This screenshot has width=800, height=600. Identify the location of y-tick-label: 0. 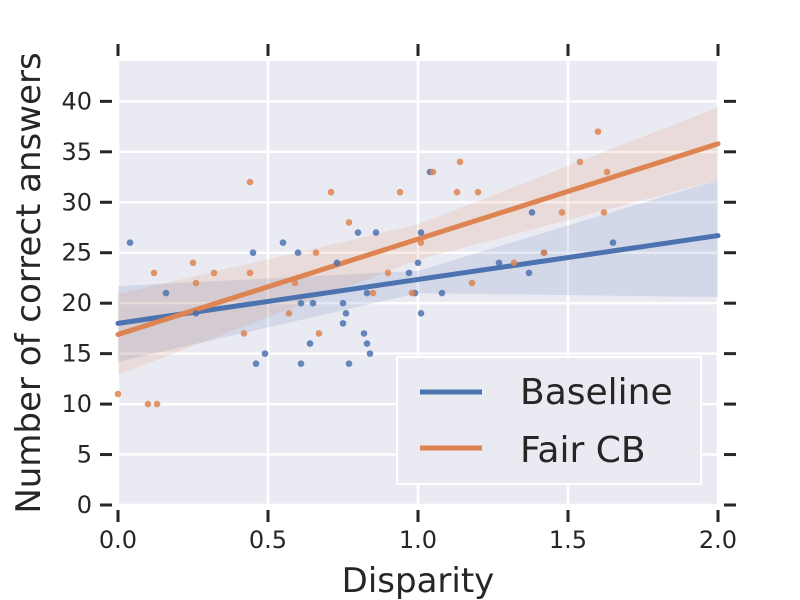
(84, 505).